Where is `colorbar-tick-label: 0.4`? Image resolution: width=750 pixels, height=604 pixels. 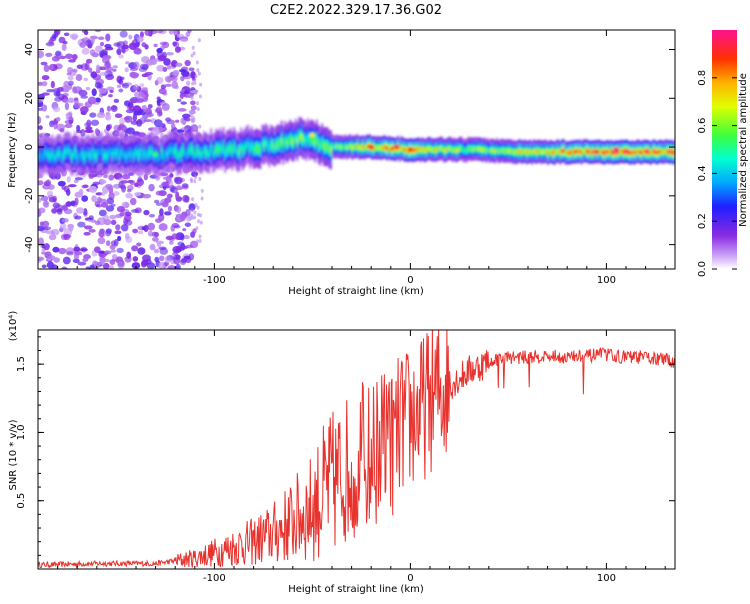 colorbar-tick-label: 0.4 is located at coordinates (702, 173).